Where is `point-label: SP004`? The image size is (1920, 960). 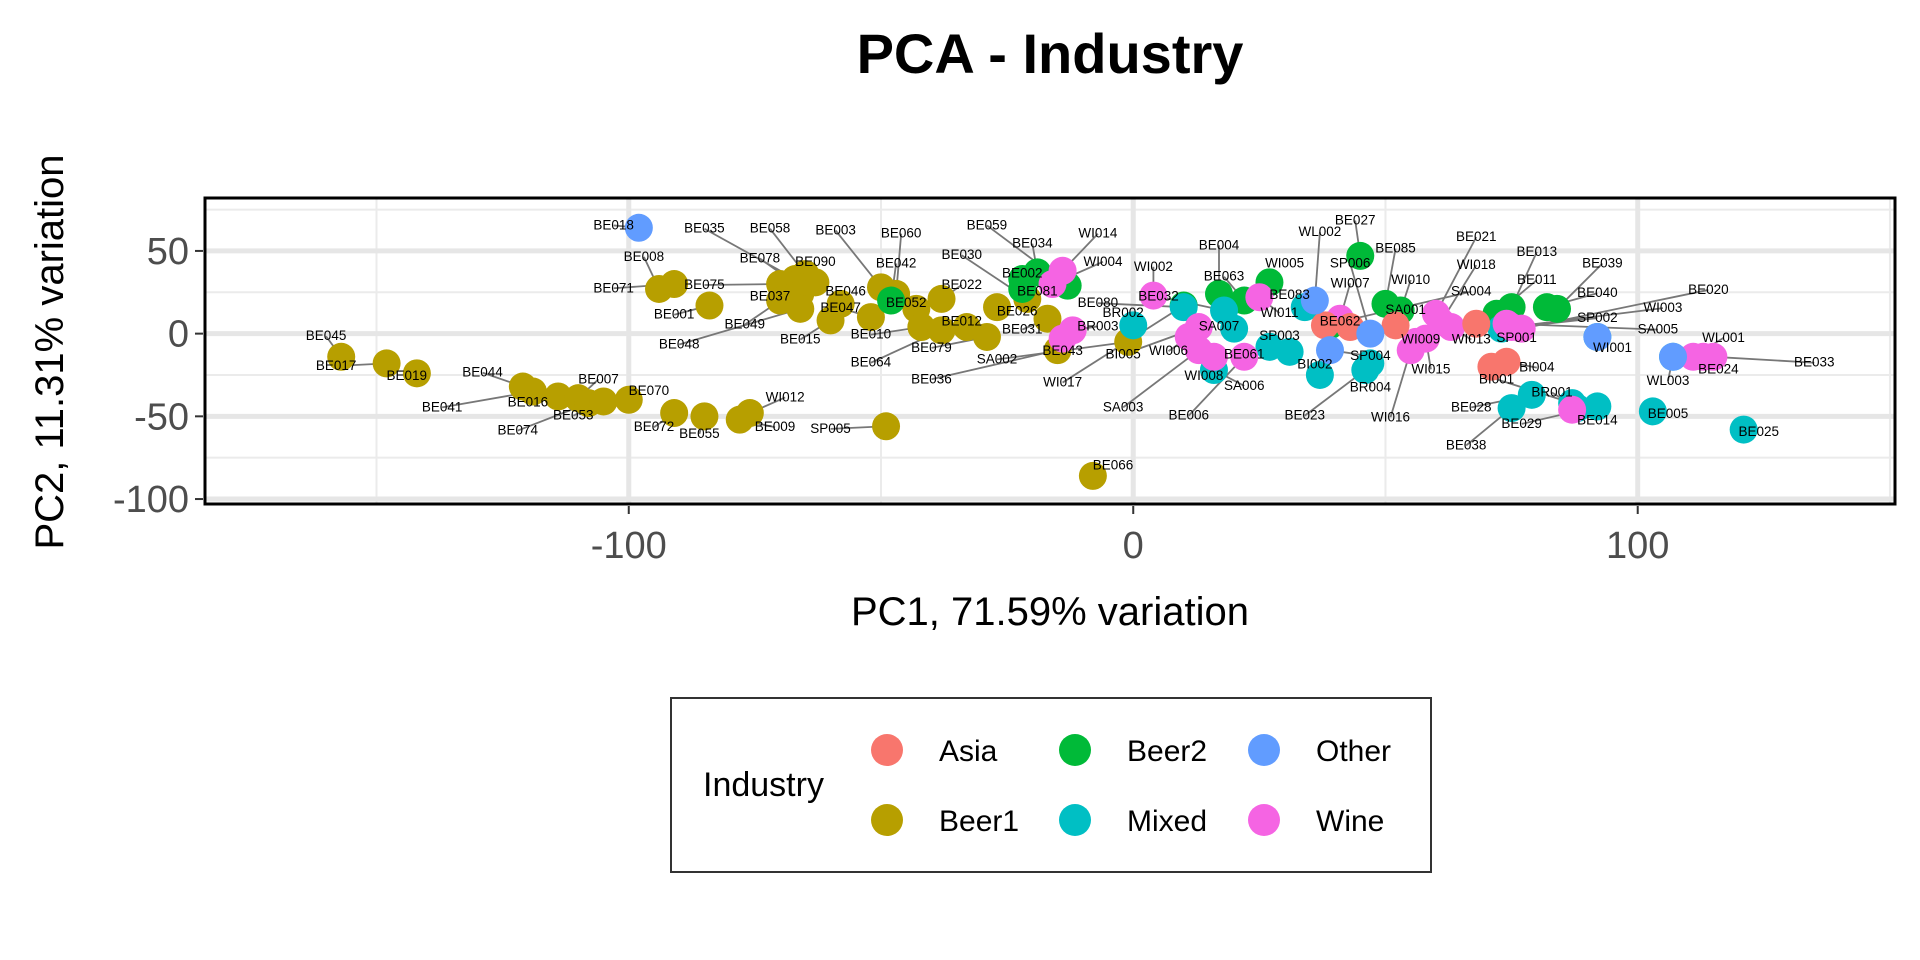 point-label: SP004 is located at coordinates (1370, 355).